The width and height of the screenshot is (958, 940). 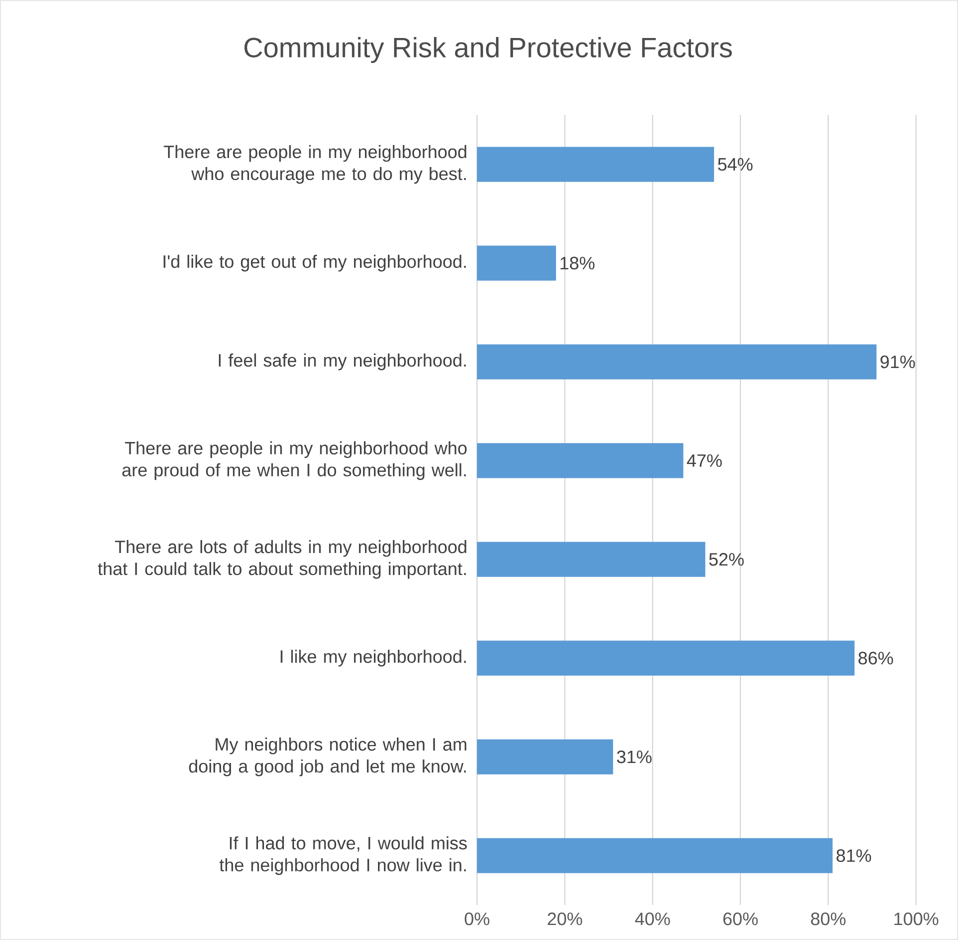 I want to click on data-label: 31%, so click(x=634, y=757).